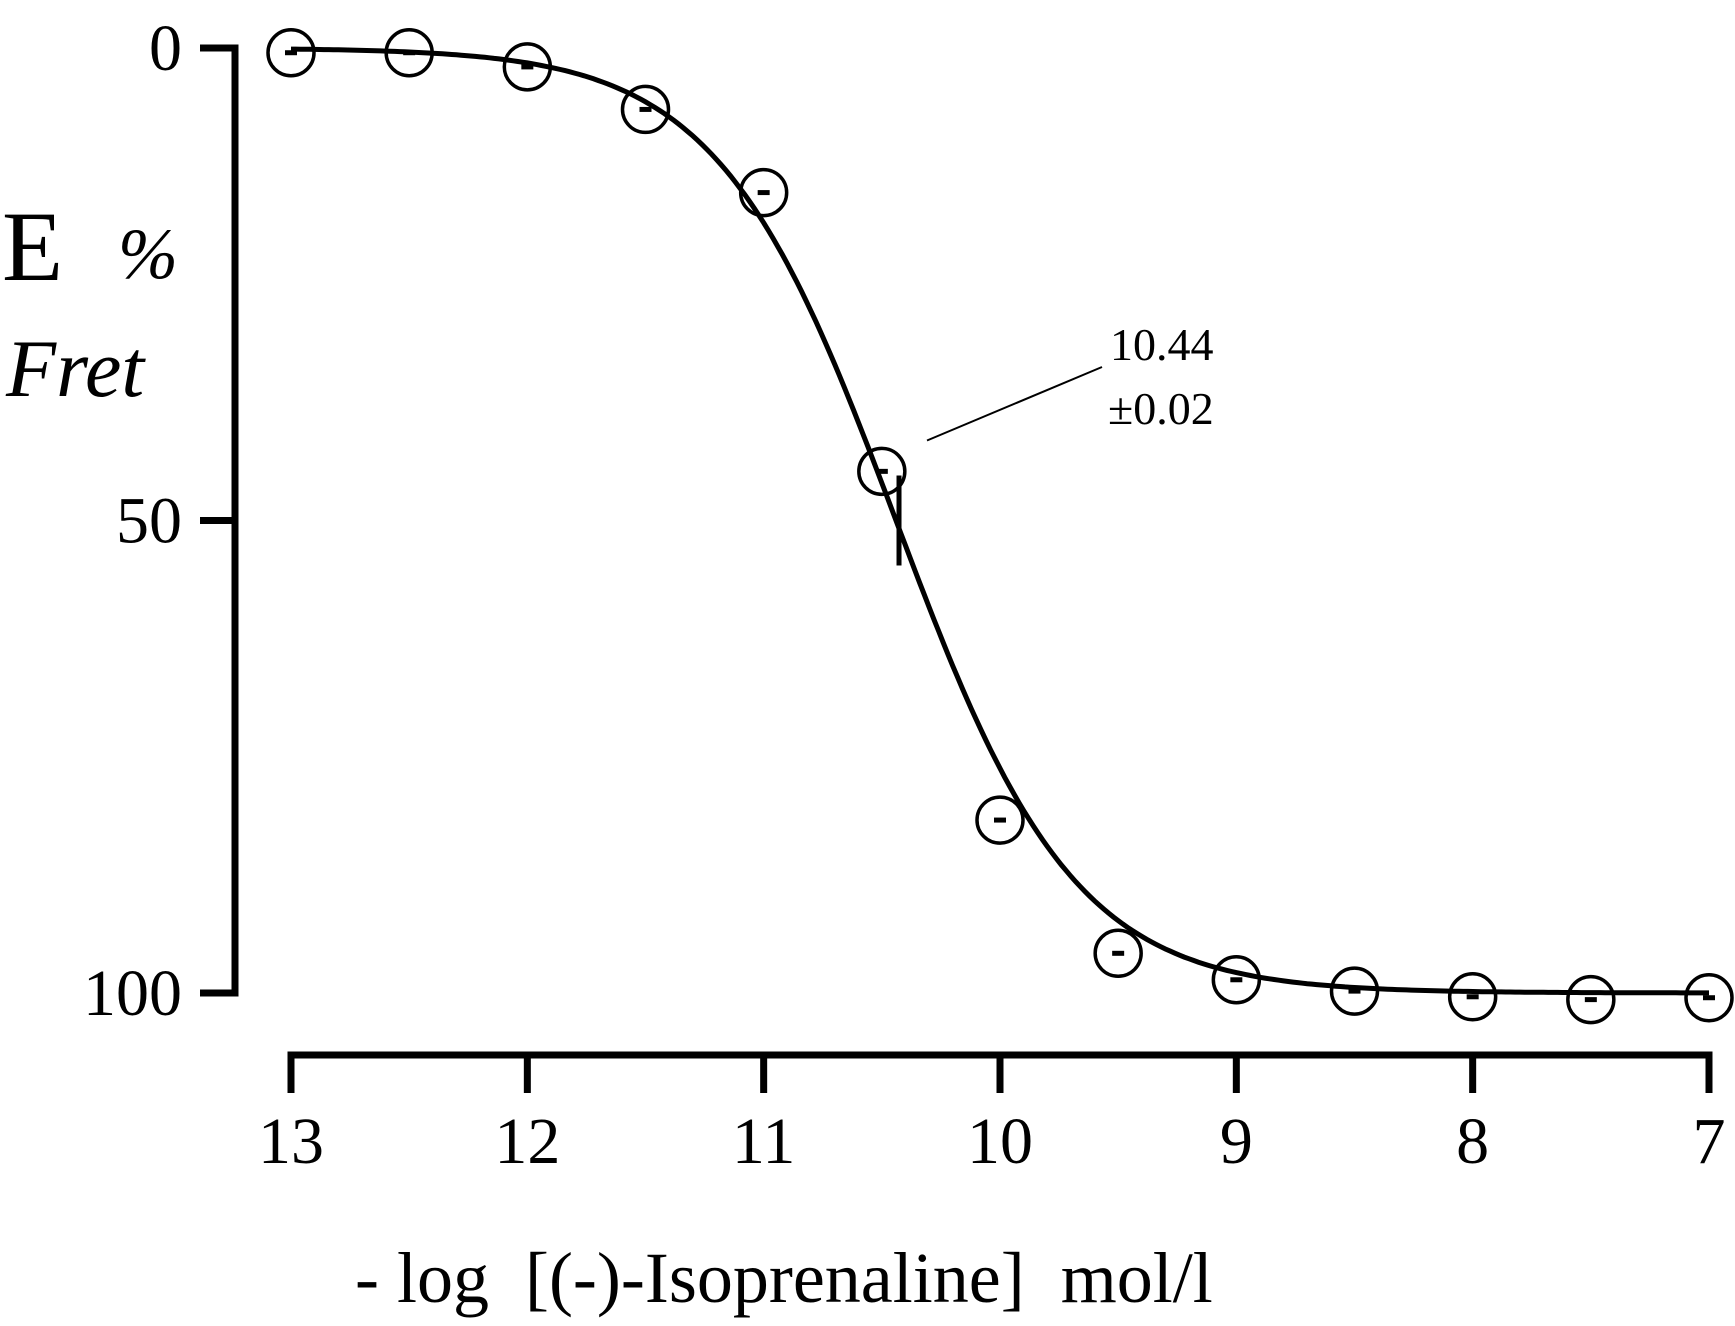 The width and height of the screenshot is (1735, 1326). I want to click on x-tick-label: 12, so click(527, 1141).